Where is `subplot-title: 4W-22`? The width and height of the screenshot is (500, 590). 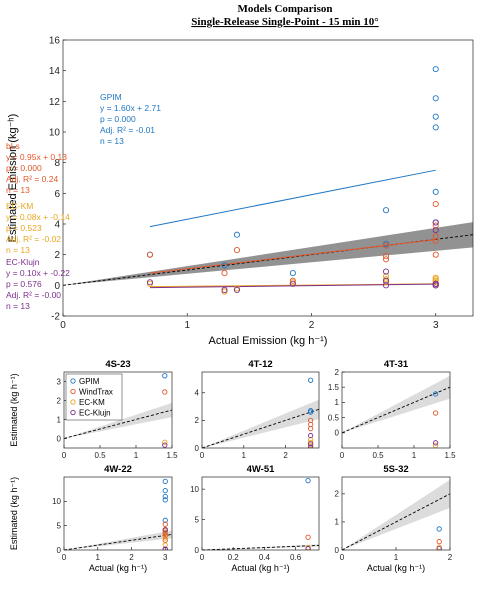
subplot-title: 4W-22 is located at coordinates (118, 469).